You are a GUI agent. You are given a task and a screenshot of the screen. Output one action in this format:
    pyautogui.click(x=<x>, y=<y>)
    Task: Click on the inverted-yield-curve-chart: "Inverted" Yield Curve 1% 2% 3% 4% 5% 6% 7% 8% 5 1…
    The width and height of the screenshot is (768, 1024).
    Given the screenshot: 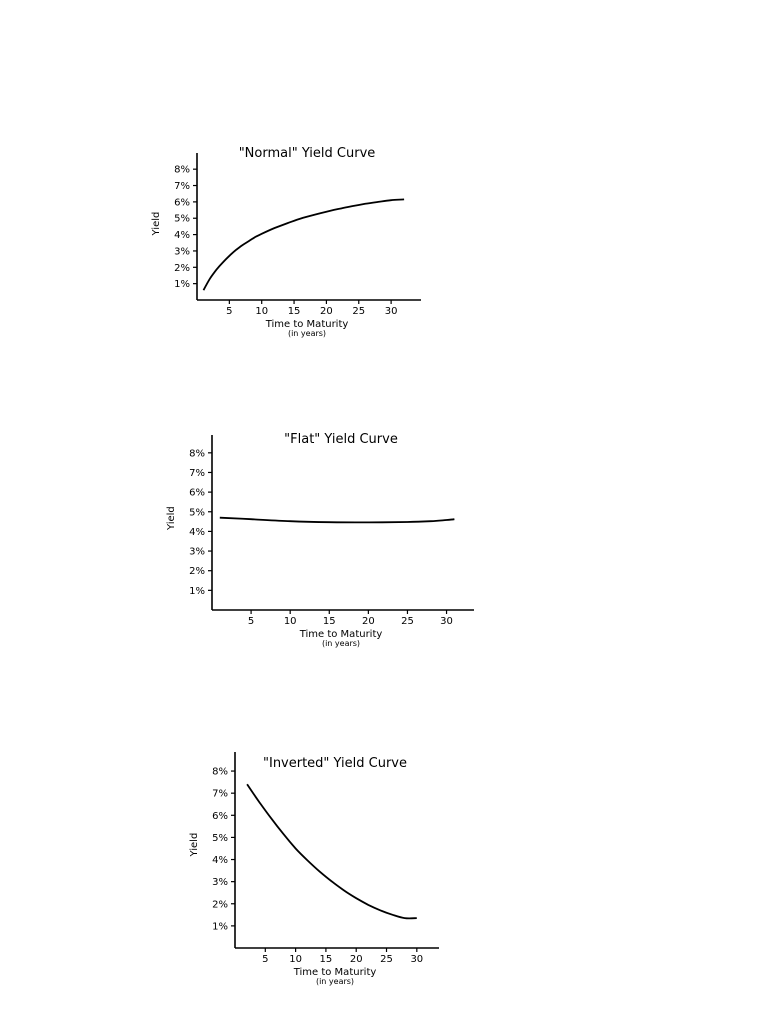 What is the action you would take?
    pyautogui.click(x=314, y=869)
    